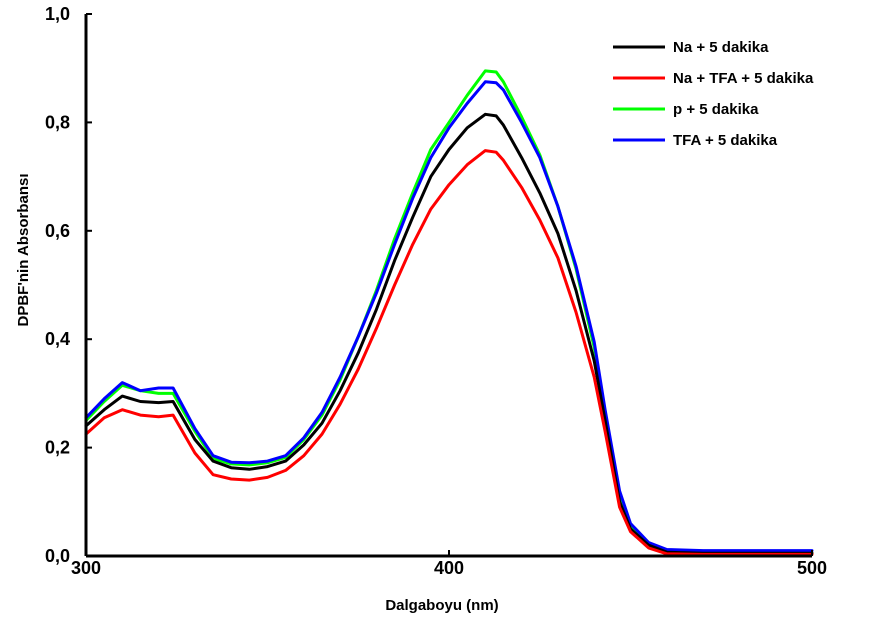  What do you see at coordinates (716, 109) in the screenshot?
I see `legend-label: p + 5 dakika` at bounding box center [716, 109].